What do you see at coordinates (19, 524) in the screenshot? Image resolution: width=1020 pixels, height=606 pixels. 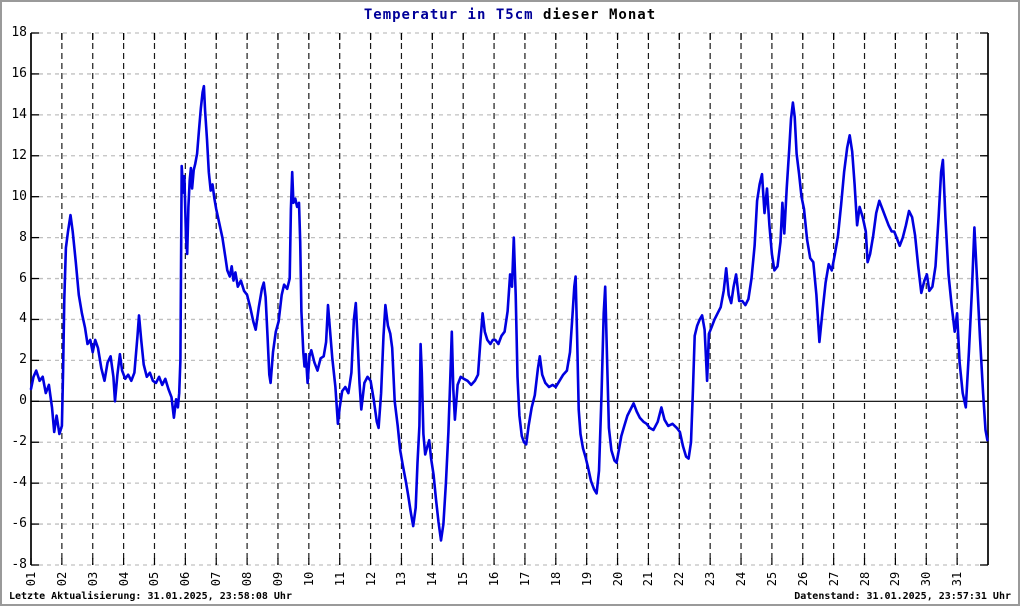 I see `y-tick-label: -6` at bounding box center [19, 524].